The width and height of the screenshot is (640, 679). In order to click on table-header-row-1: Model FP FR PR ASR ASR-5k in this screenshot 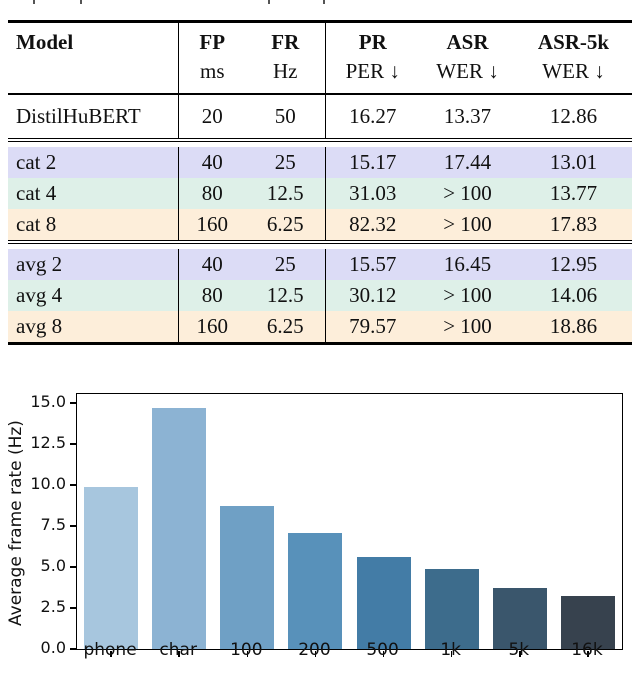, I will do `click(320, 39)`.